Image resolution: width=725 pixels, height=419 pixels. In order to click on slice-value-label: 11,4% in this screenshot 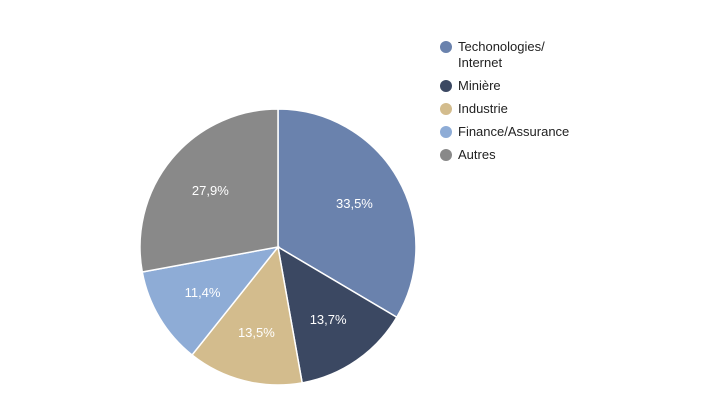, I will do `click(203, 292)`.